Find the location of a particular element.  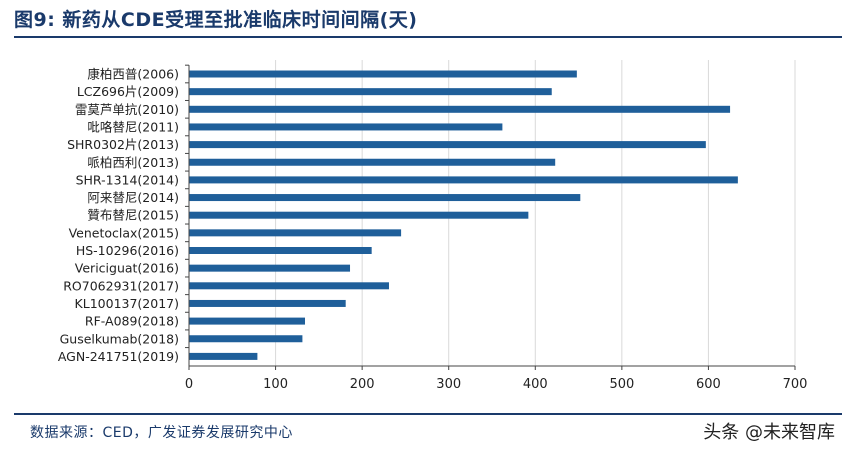

x-tick-label: 300 is located at coordinates (448, 384).